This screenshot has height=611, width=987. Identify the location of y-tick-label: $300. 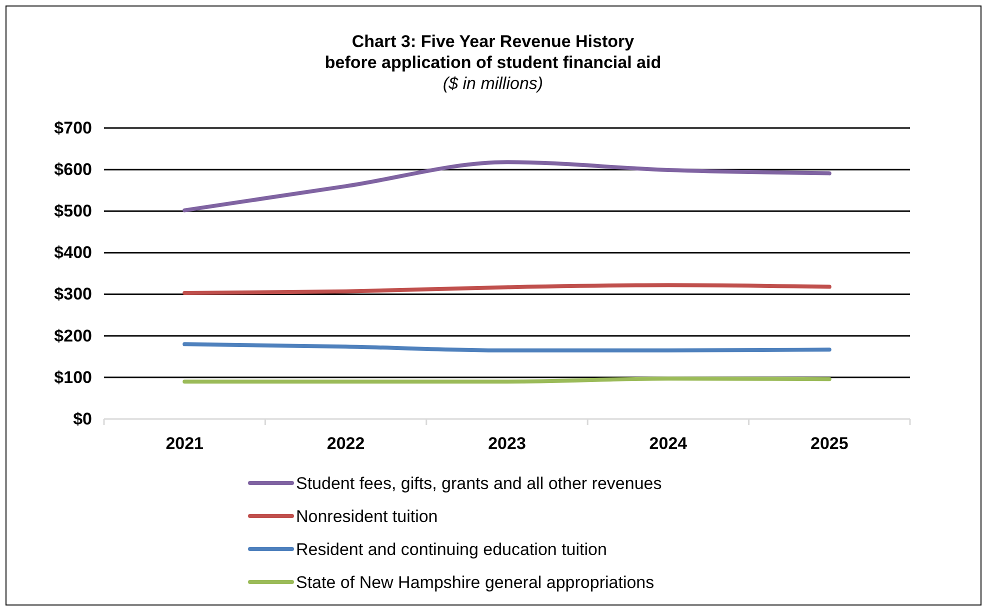
(73, 294).